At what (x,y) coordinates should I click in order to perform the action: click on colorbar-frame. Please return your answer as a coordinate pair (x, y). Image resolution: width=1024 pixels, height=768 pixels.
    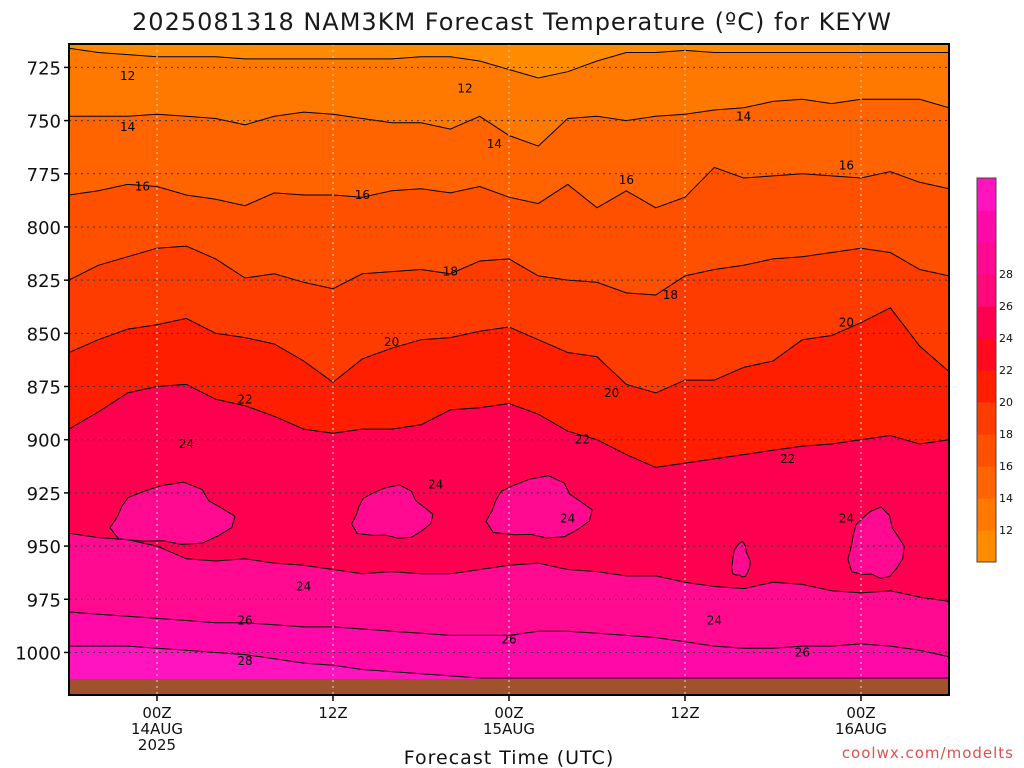
    Looking at the image, I should click on (986, 370).